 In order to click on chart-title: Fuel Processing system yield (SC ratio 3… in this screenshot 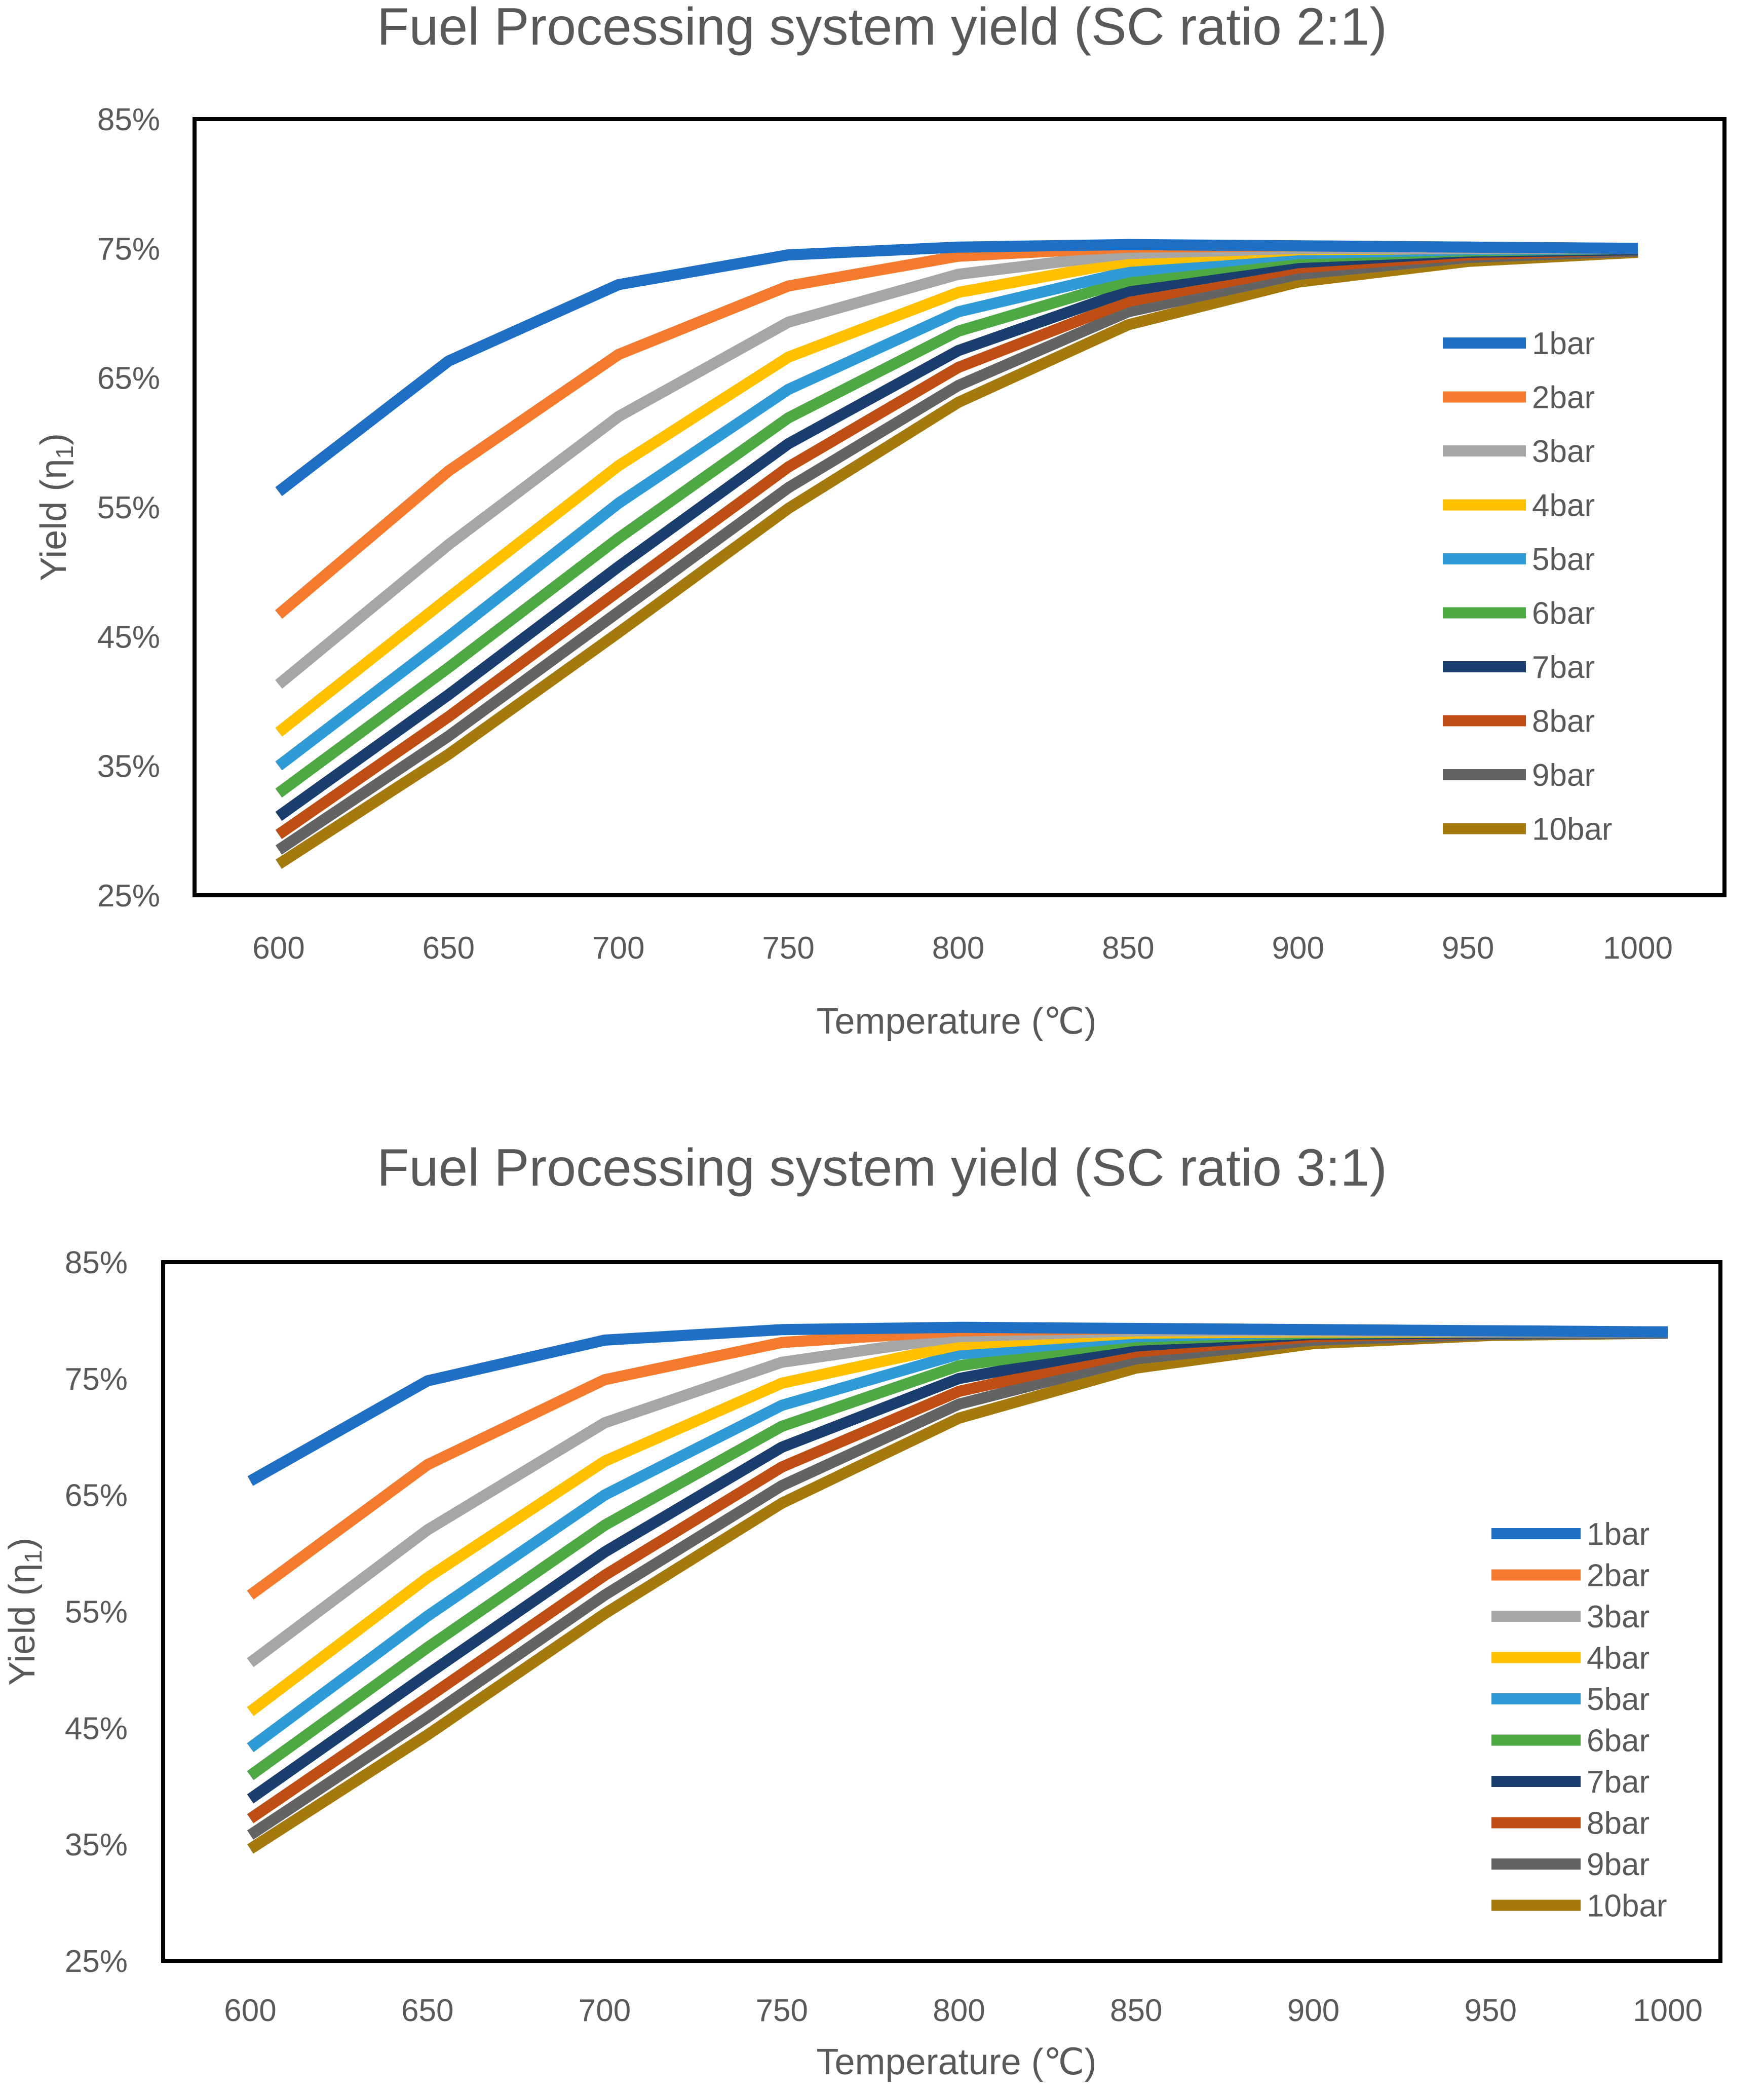, I will do `click(882, 1167)`.